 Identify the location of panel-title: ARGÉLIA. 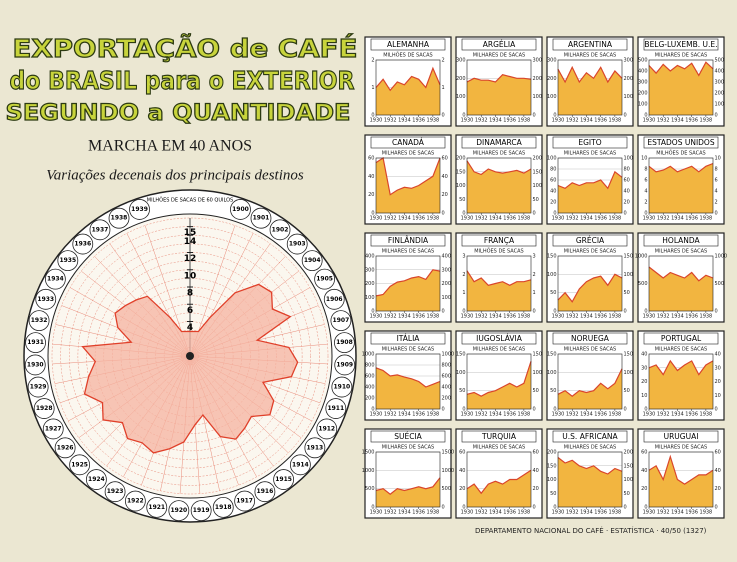
(499, 44).